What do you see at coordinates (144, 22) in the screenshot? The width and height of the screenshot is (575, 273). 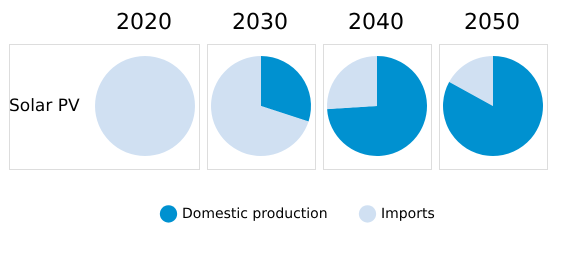 I see `chart-title: 2020` at bounding box center [144, 22].